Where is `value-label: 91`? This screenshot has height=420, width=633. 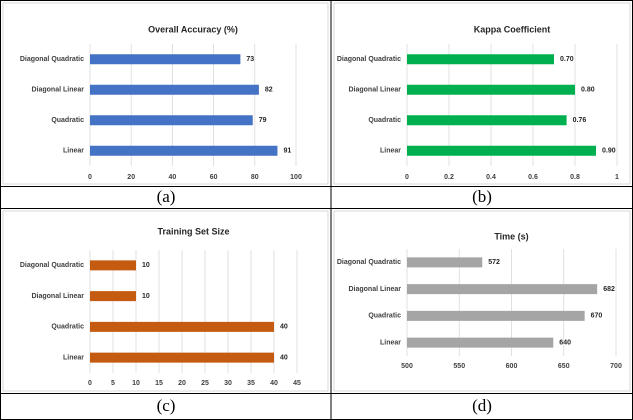 value-label: 91 is located at coordinates (287, 151).